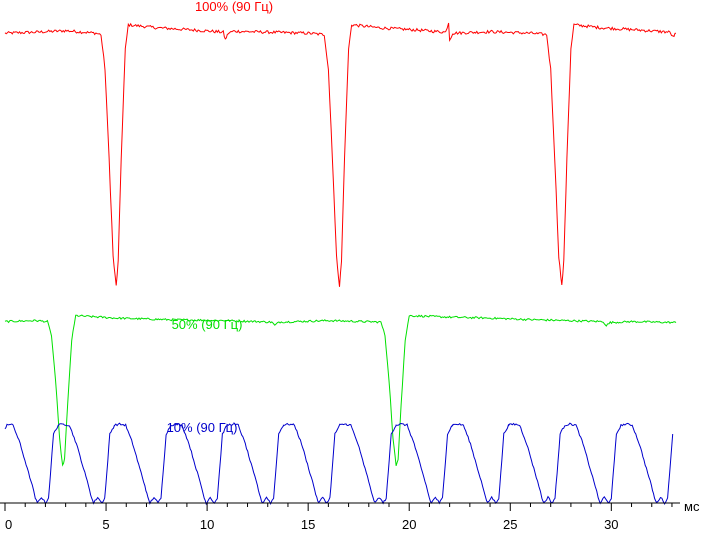  I want to click on x-tick-label: 30, so click(611, 524).